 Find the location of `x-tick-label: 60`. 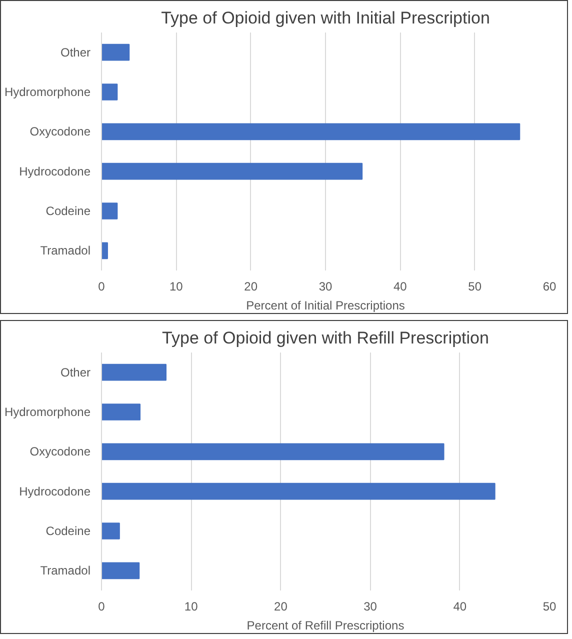

x-tick-label: 60 is located at coordinates (549, 287).